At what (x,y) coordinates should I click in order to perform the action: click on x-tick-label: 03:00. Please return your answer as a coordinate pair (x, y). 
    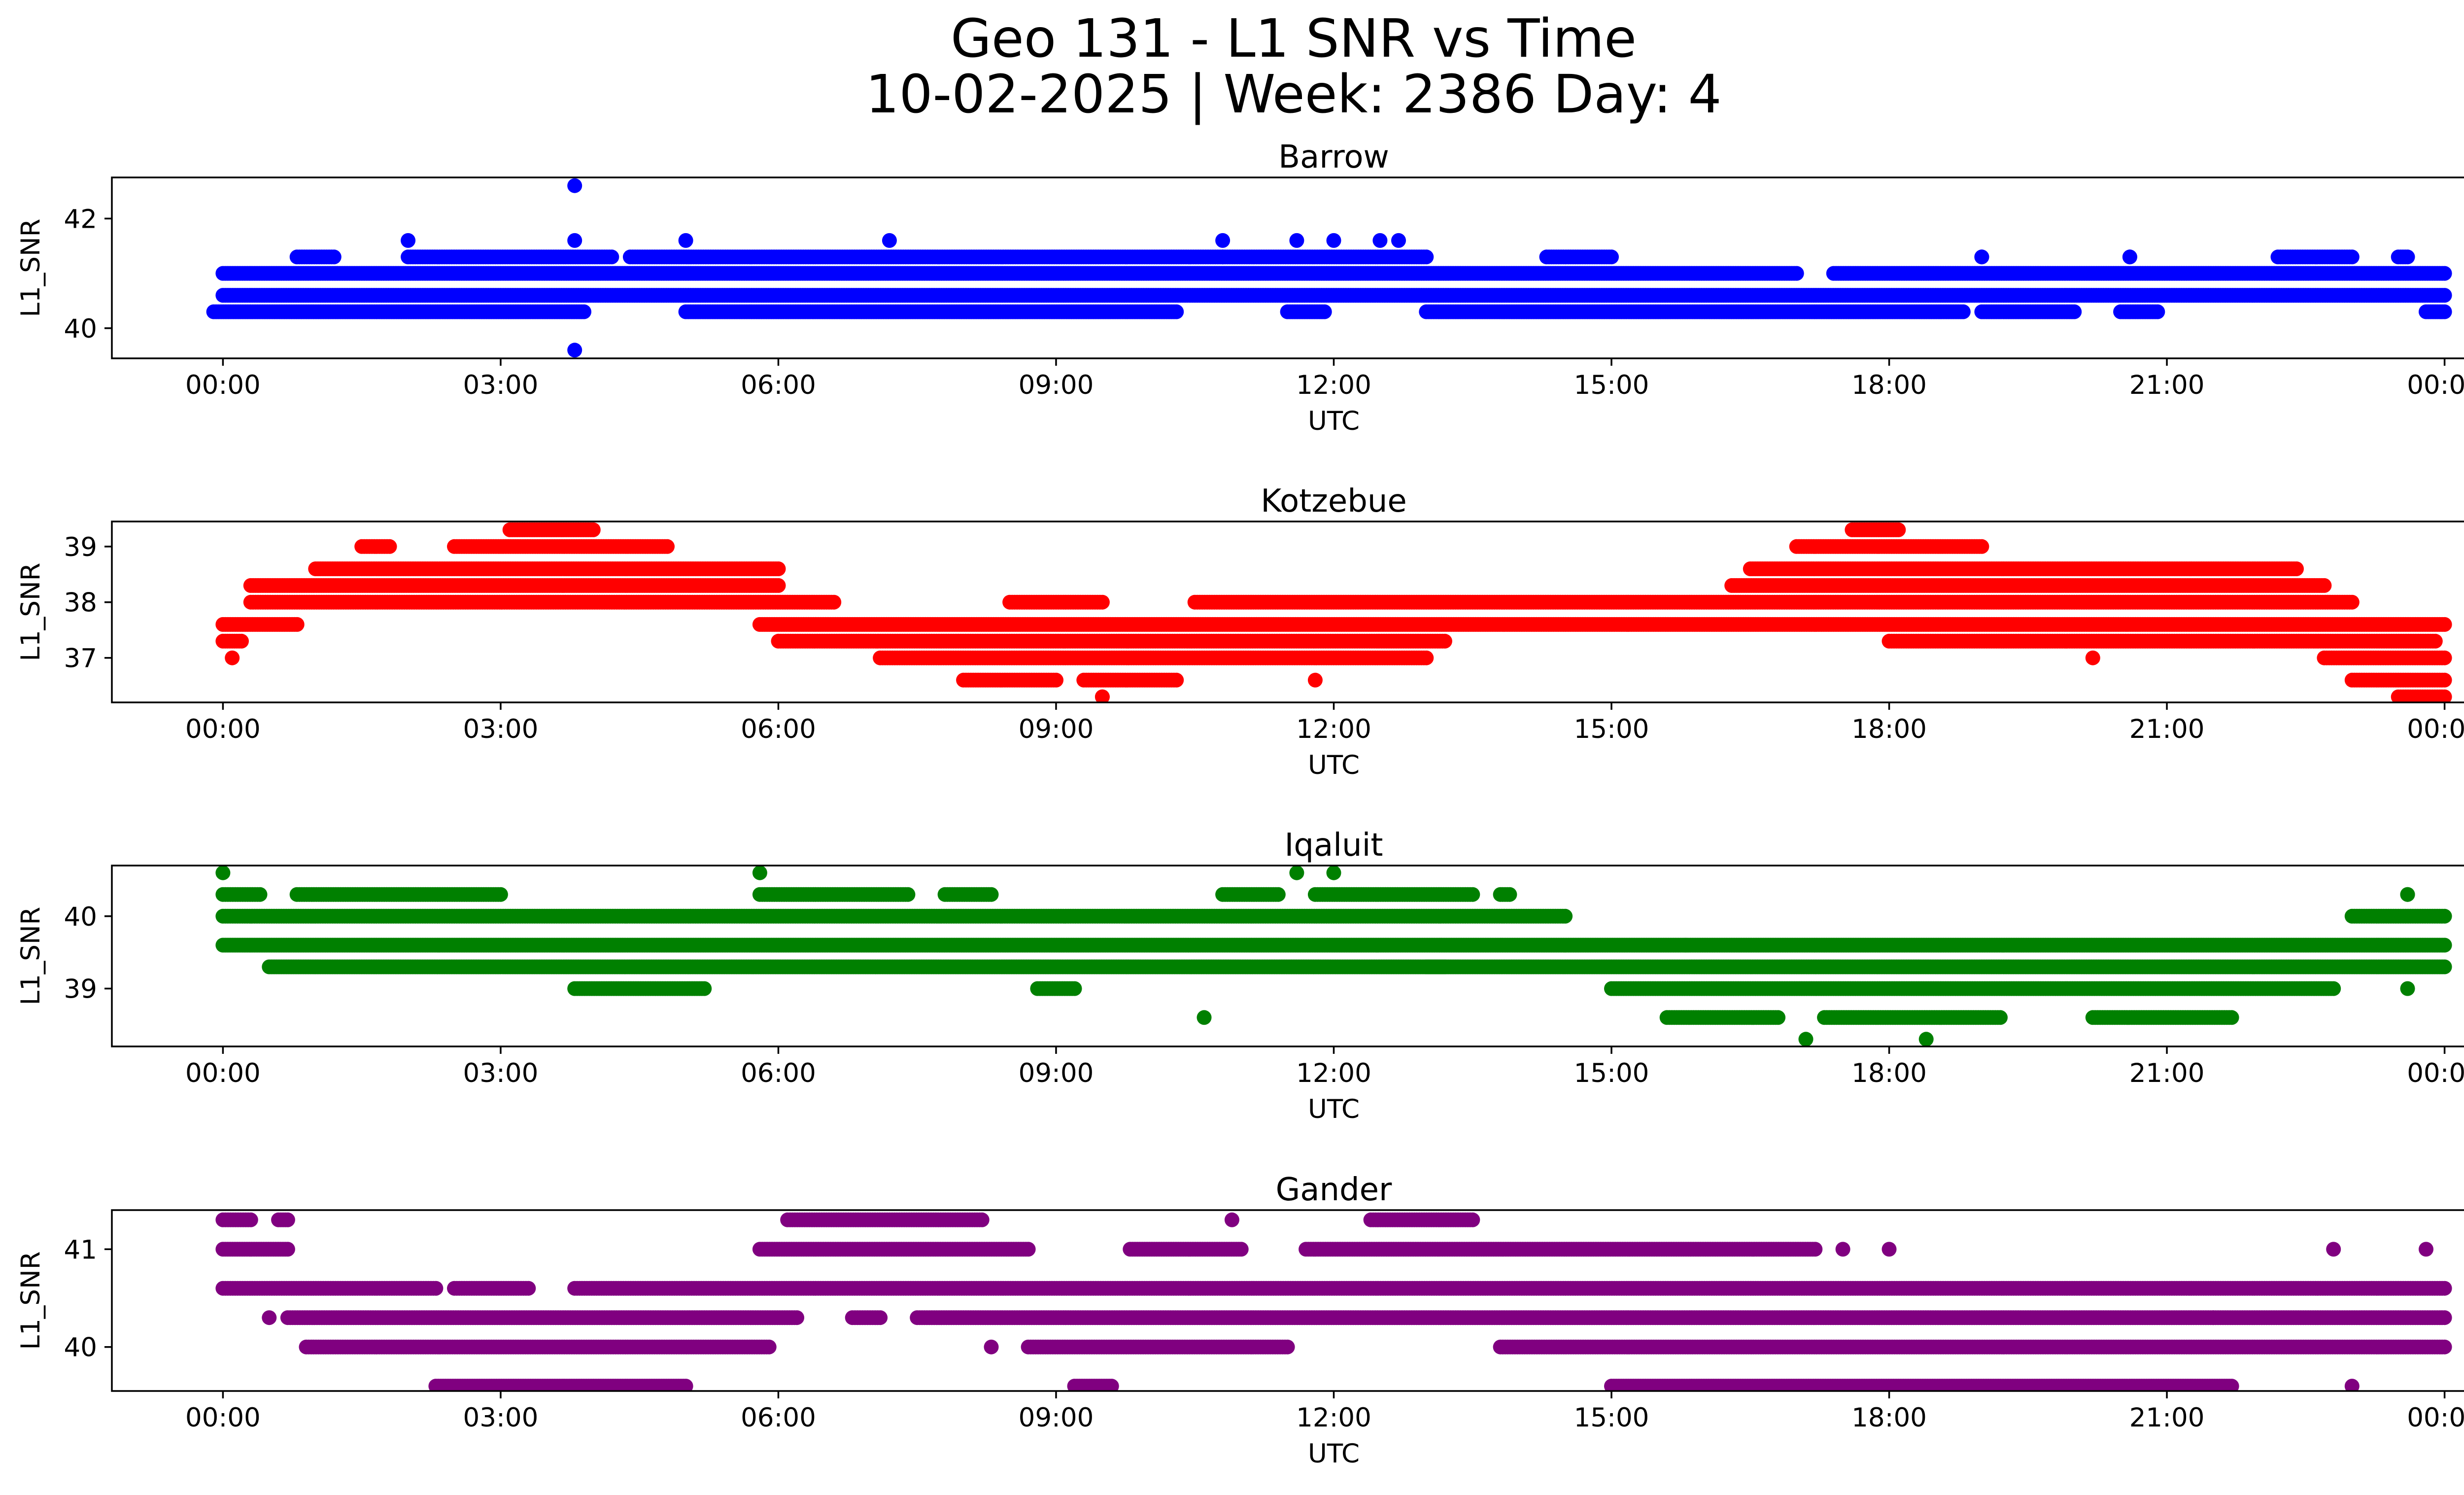
    Looking at the image, I should click on (501, 385).